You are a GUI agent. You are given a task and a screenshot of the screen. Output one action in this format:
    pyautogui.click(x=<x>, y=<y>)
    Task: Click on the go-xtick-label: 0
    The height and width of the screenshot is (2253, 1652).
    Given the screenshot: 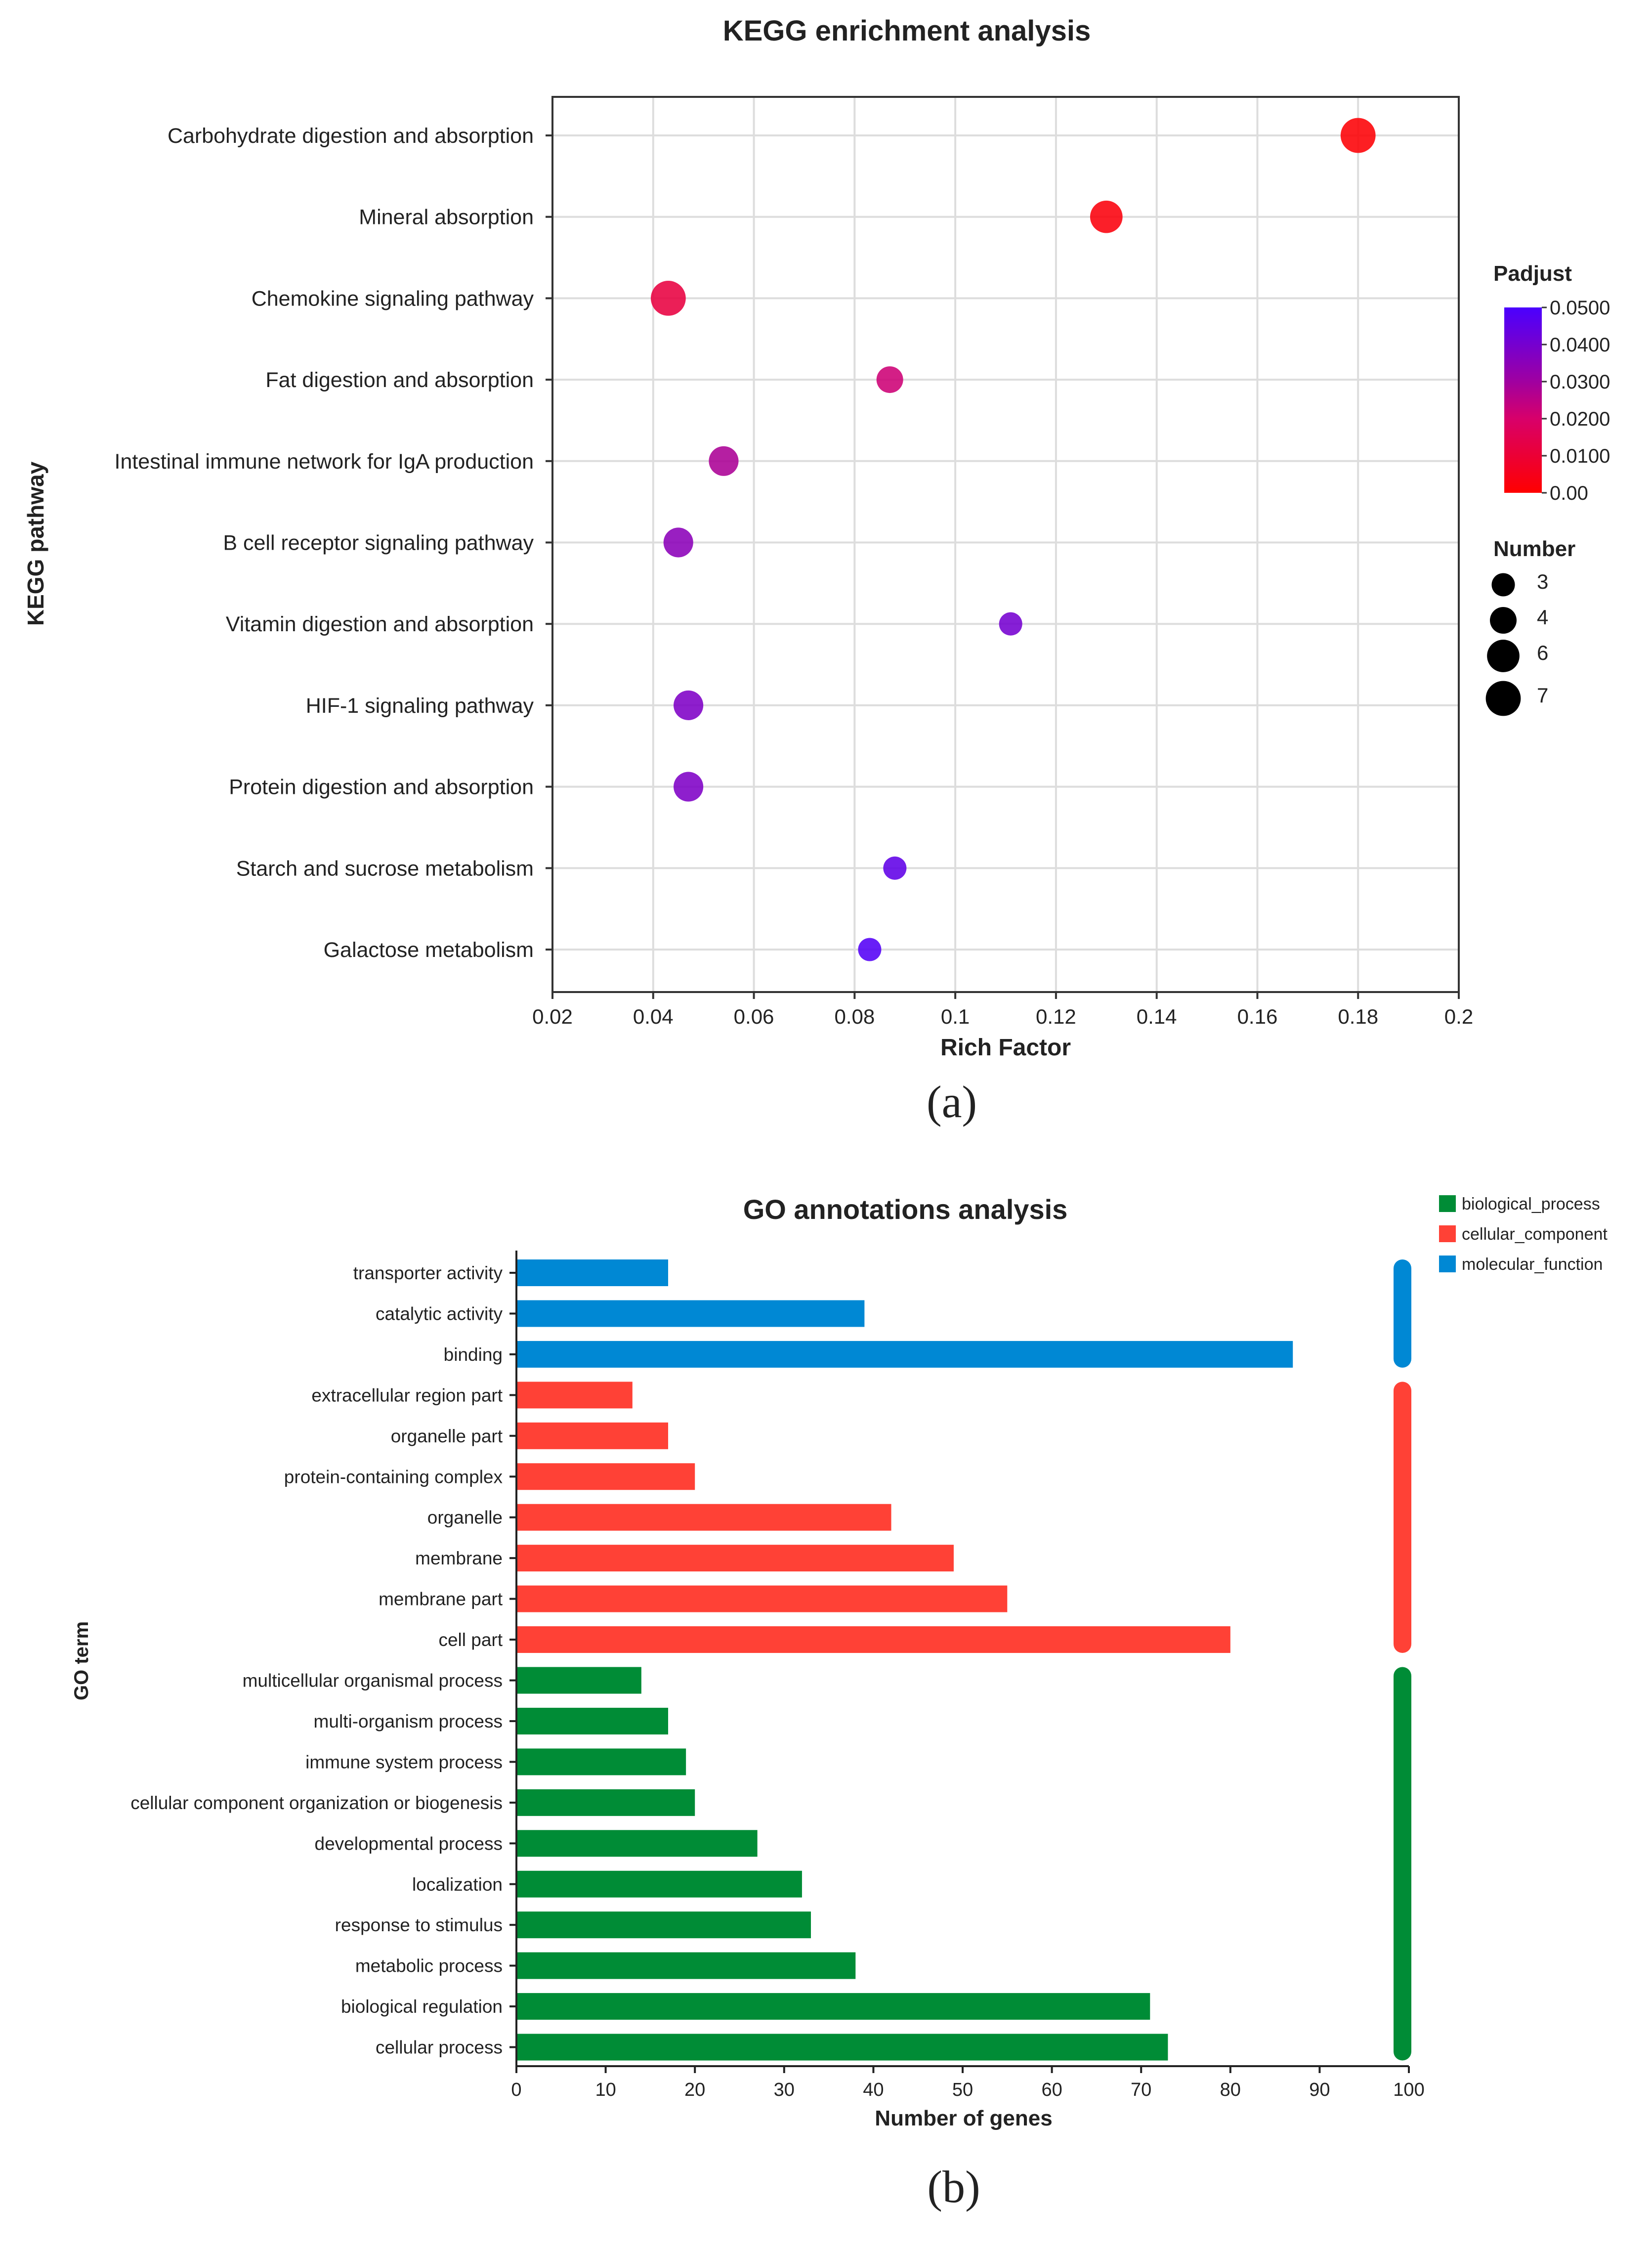 What is the action you would take?
    pyautogui.click(x=516, y=2090)
    